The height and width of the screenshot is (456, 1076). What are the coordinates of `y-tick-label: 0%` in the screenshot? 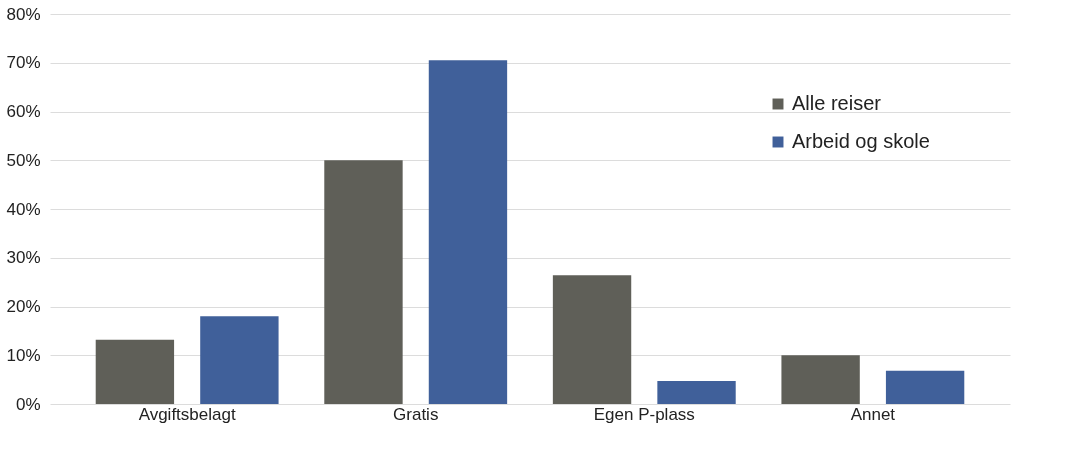 It's located at (28, 404).